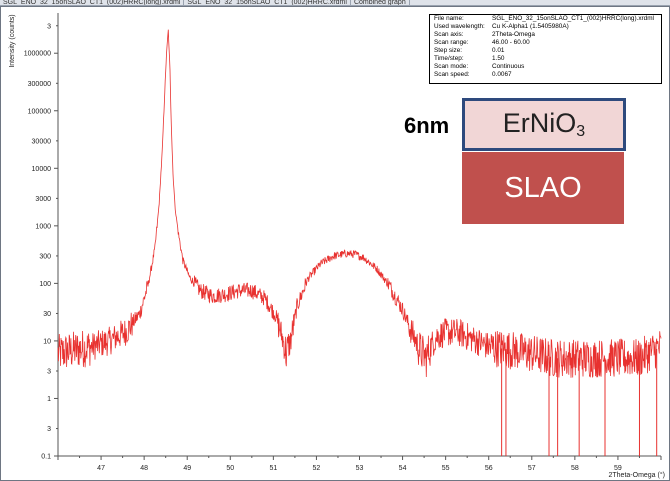 Image resolution: width=670 pixels, height=481 pixels. I want to click on y-minor-tick-label: 30000, so click(42, 141).